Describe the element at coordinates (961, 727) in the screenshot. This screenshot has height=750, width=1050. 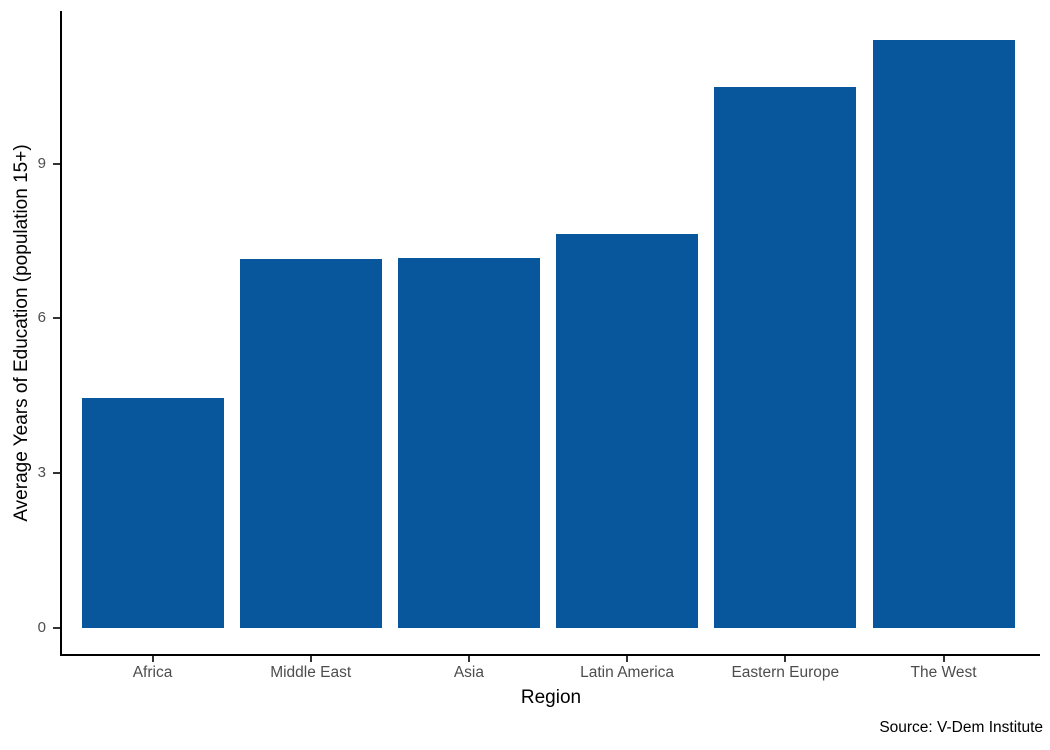
I see `source-caption: Source: V-Dem Institute` at that location.